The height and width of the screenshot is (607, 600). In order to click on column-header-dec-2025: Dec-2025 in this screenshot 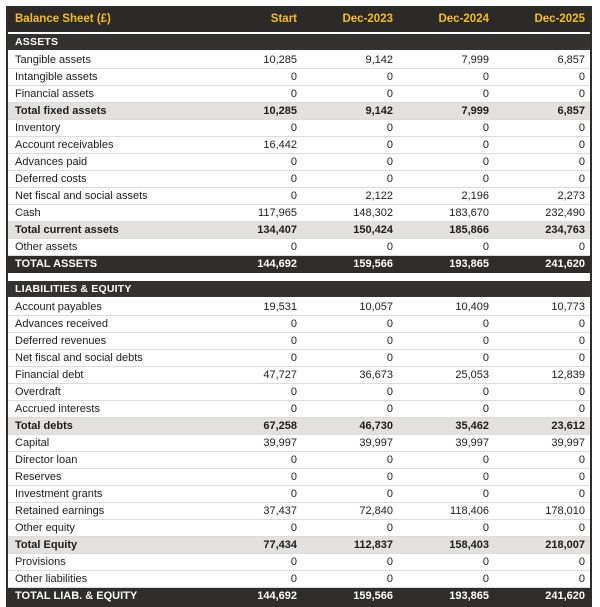, I will do `click(542, 21)`.